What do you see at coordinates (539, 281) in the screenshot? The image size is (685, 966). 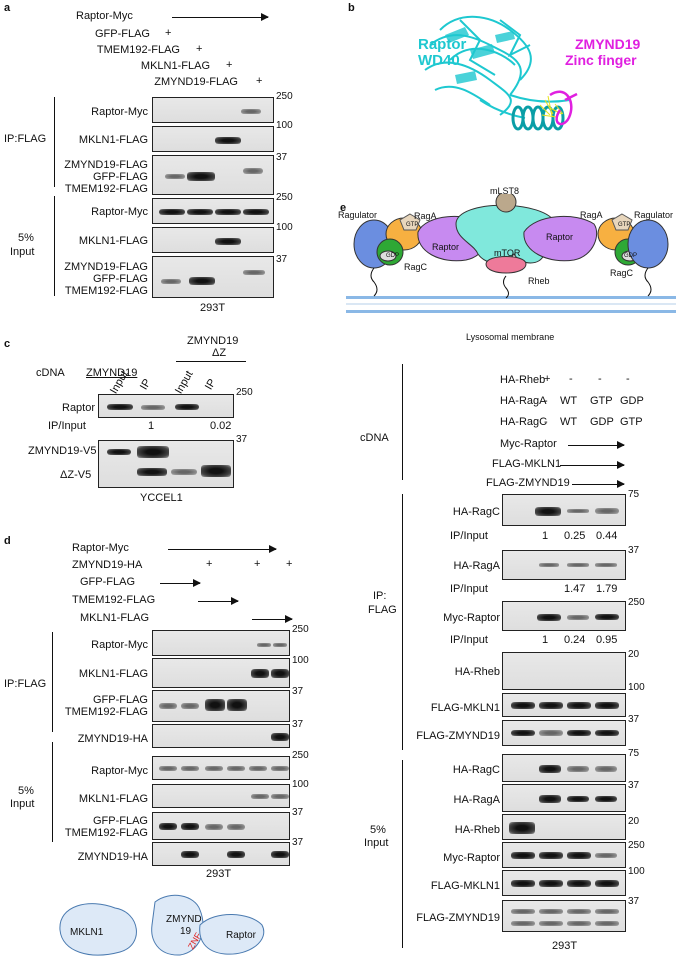 I see `rheb-label: Rheb` at bounding box center [539, 281].